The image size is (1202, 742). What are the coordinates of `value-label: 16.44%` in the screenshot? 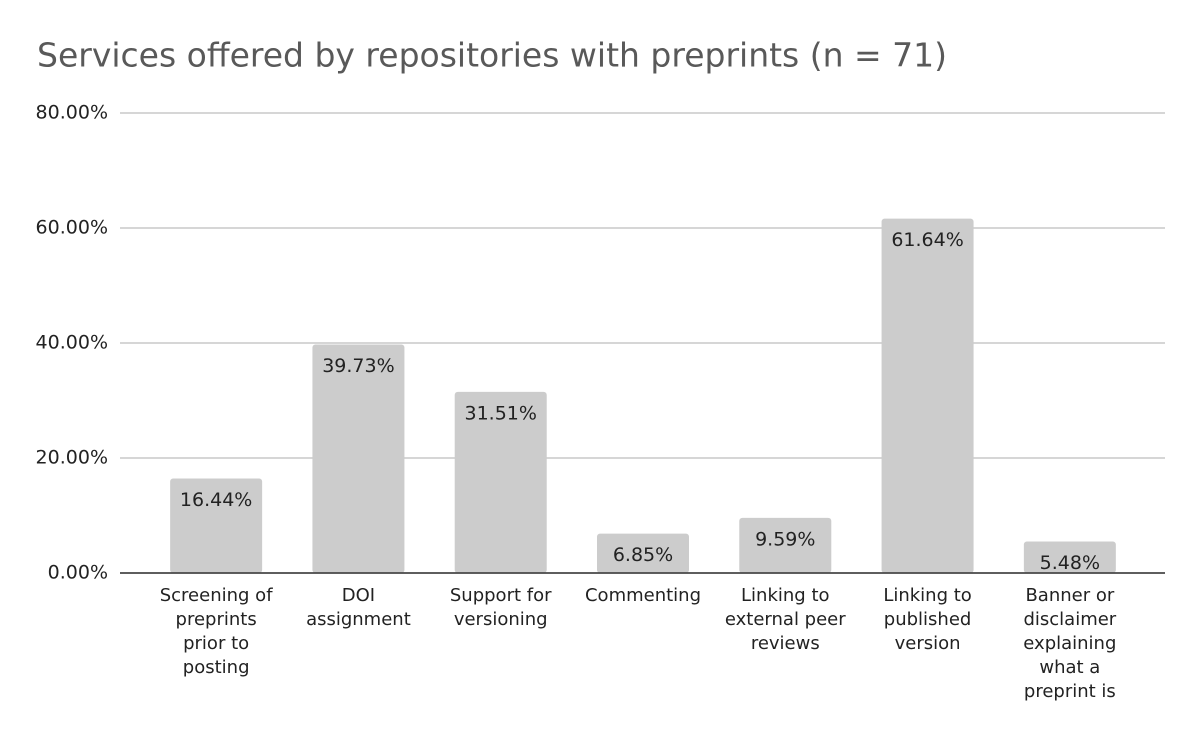 It's located at (216, 500).